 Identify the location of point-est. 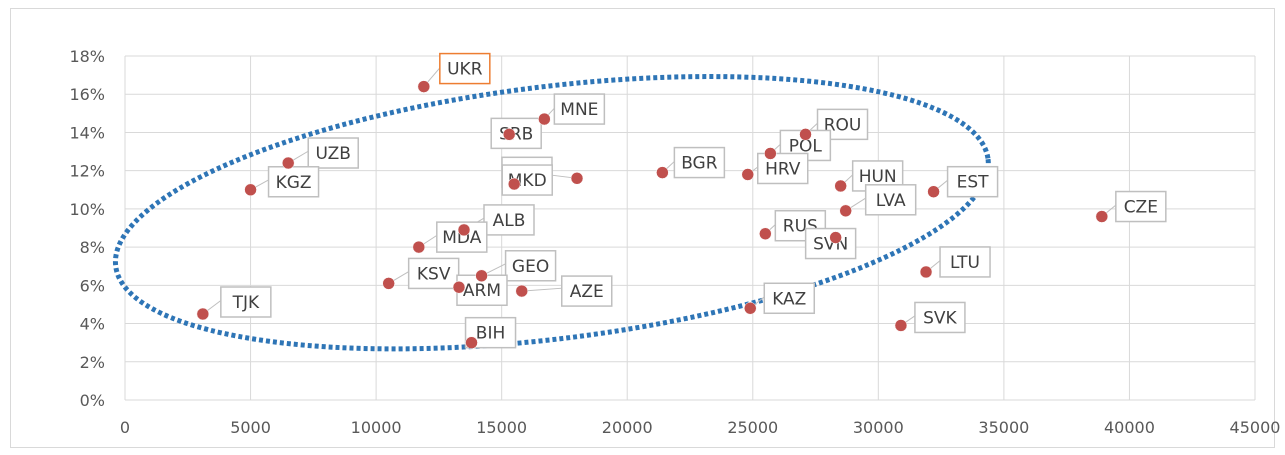
(933, 191).